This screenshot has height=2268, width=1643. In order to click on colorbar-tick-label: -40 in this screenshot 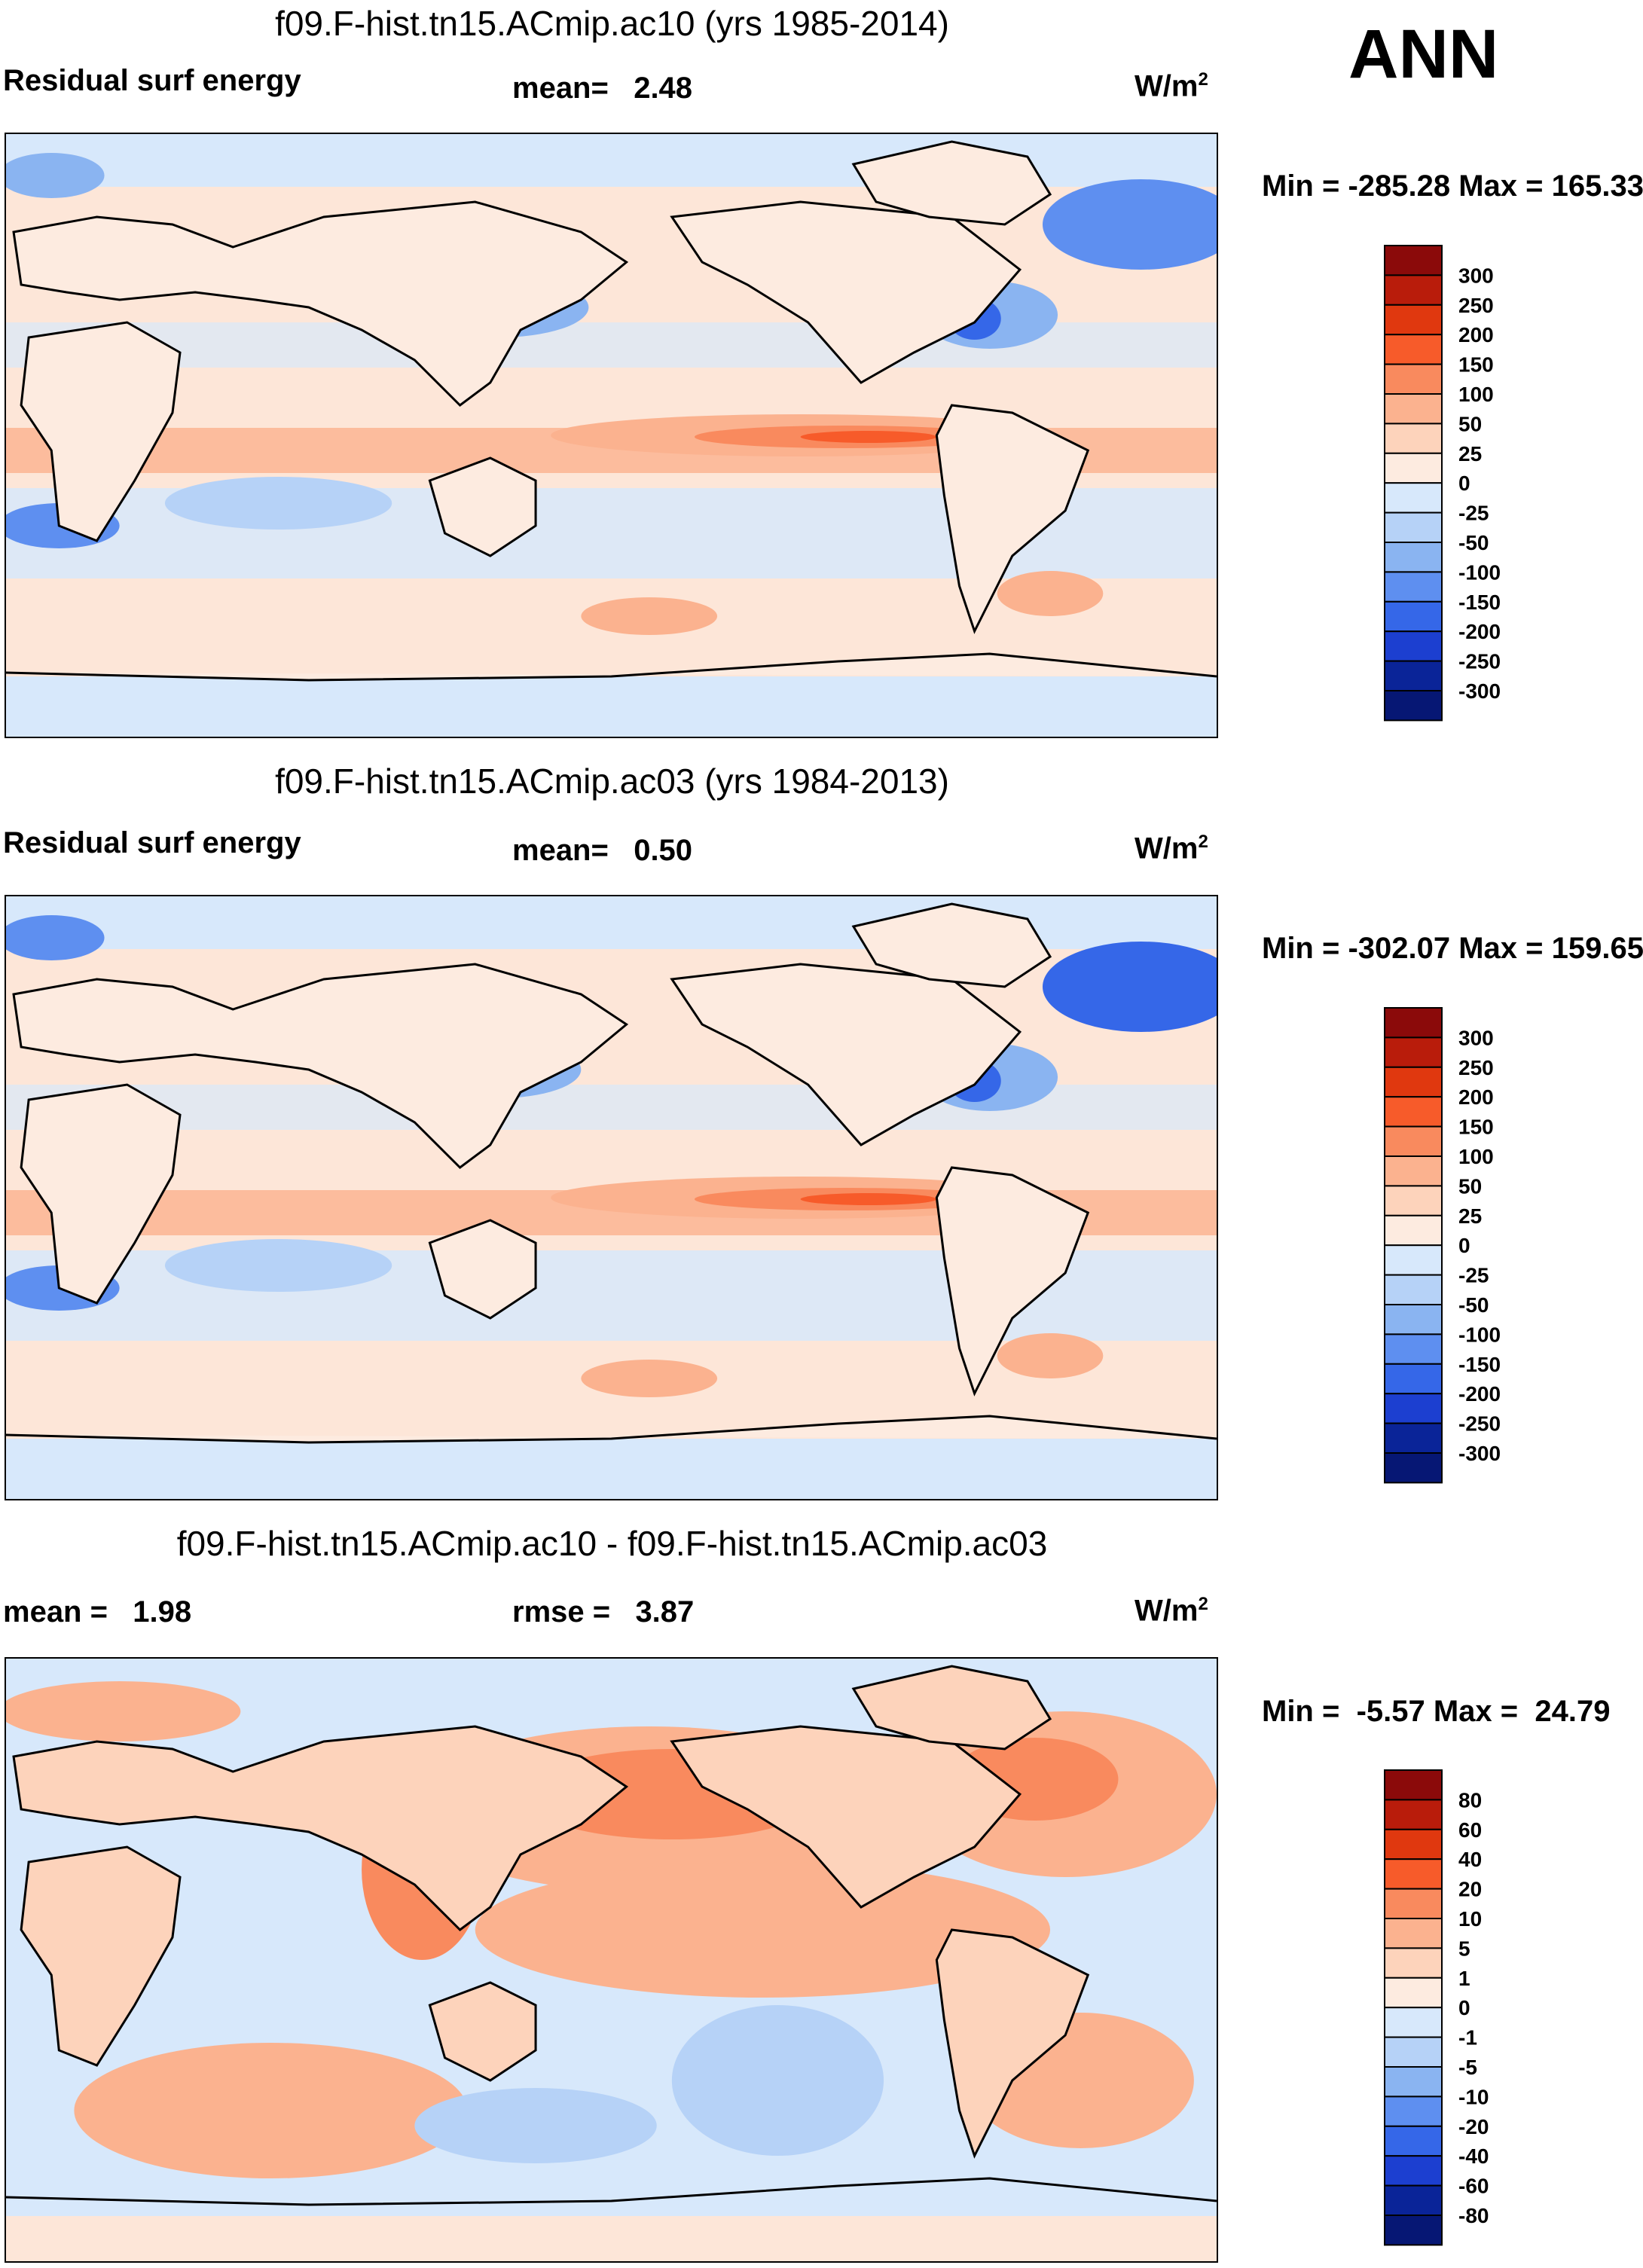, I will do `click(1473, 2156)`.